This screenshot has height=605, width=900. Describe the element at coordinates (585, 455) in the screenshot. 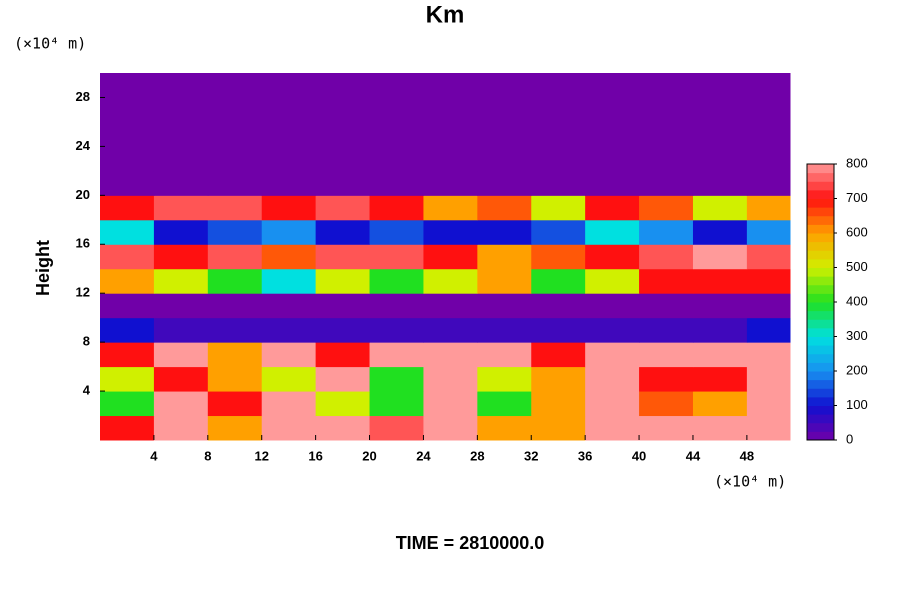

I see `x-tick-label: 36` at that location.